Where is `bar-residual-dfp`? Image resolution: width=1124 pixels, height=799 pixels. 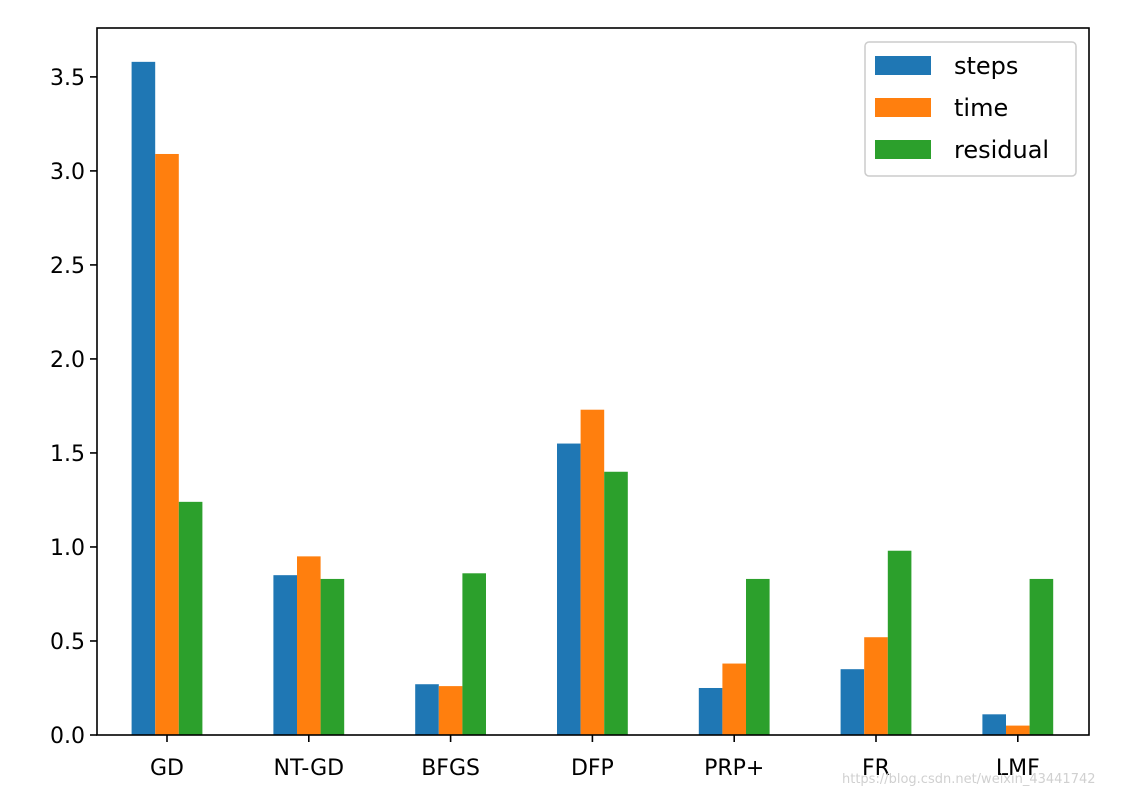 bar-residual-dfp is located at coordinates (616, 603).